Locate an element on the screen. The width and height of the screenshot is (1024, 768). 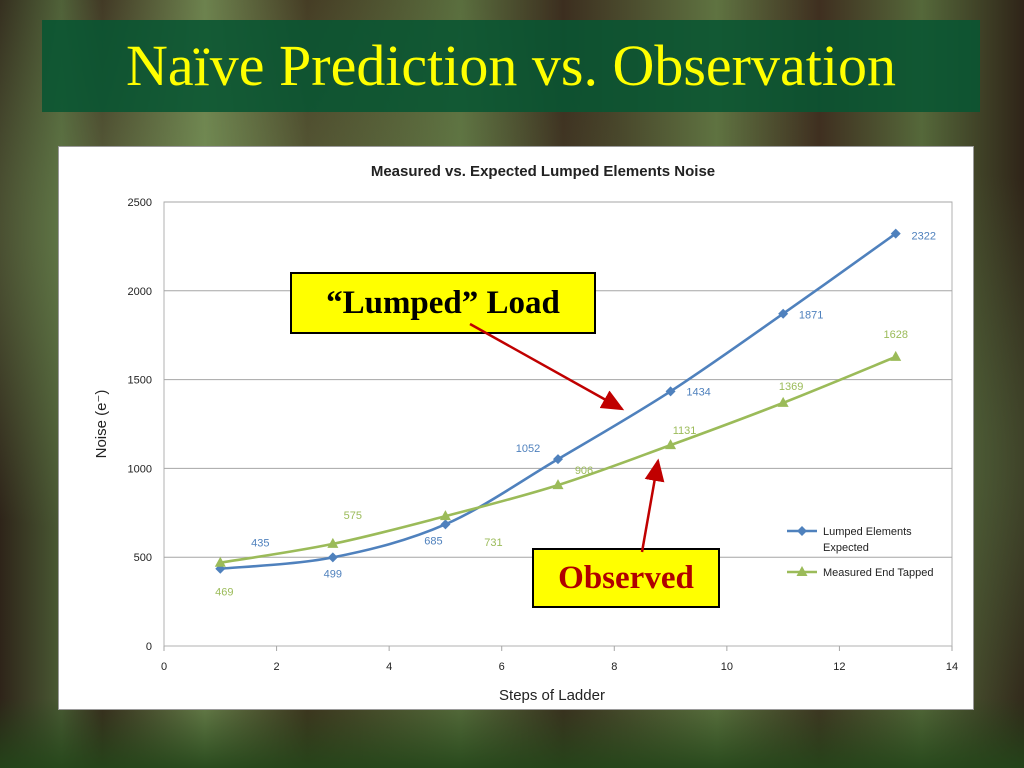
x-tick-label: 12 is located at coordinates (839, 667).